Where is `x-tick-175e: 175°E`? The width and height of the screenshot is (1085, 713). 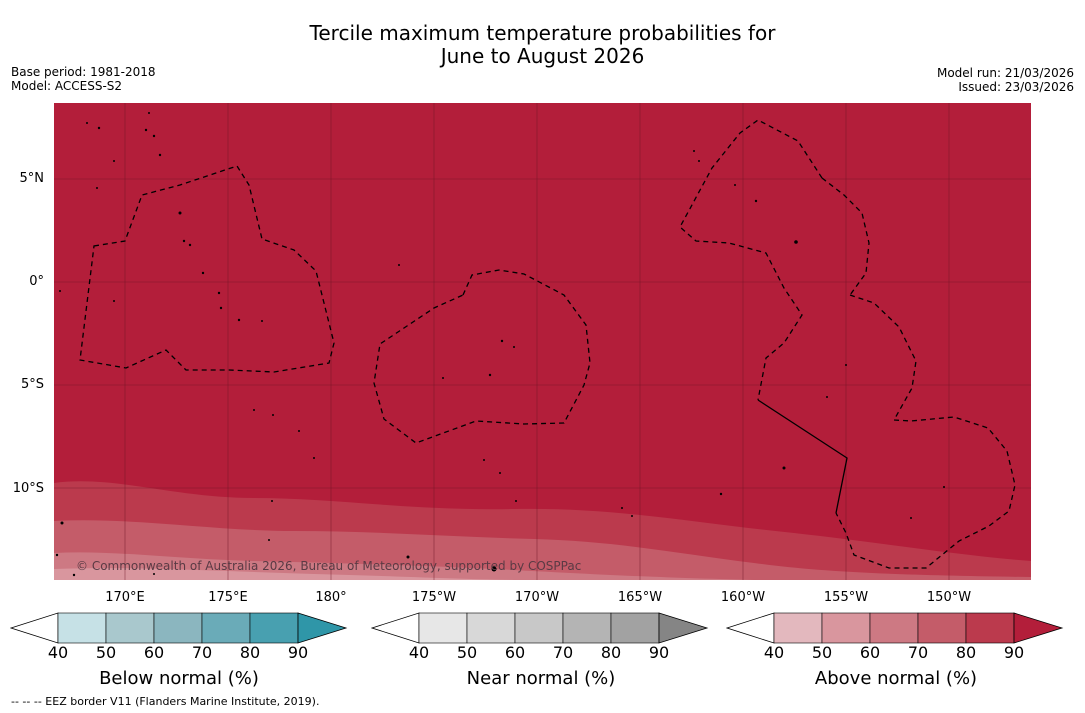
x-tick-175e: 175°E is located at coordinates (228, 597).